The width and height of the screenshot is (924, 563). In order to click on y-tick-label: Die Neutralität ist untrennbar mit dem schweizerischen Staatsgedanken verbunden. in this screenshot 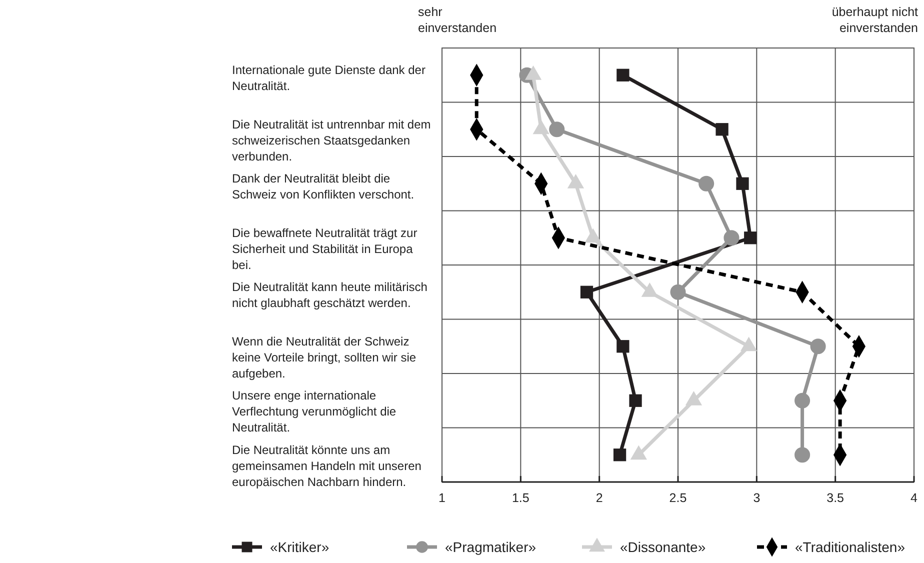, I will do `click(331, 140)`.